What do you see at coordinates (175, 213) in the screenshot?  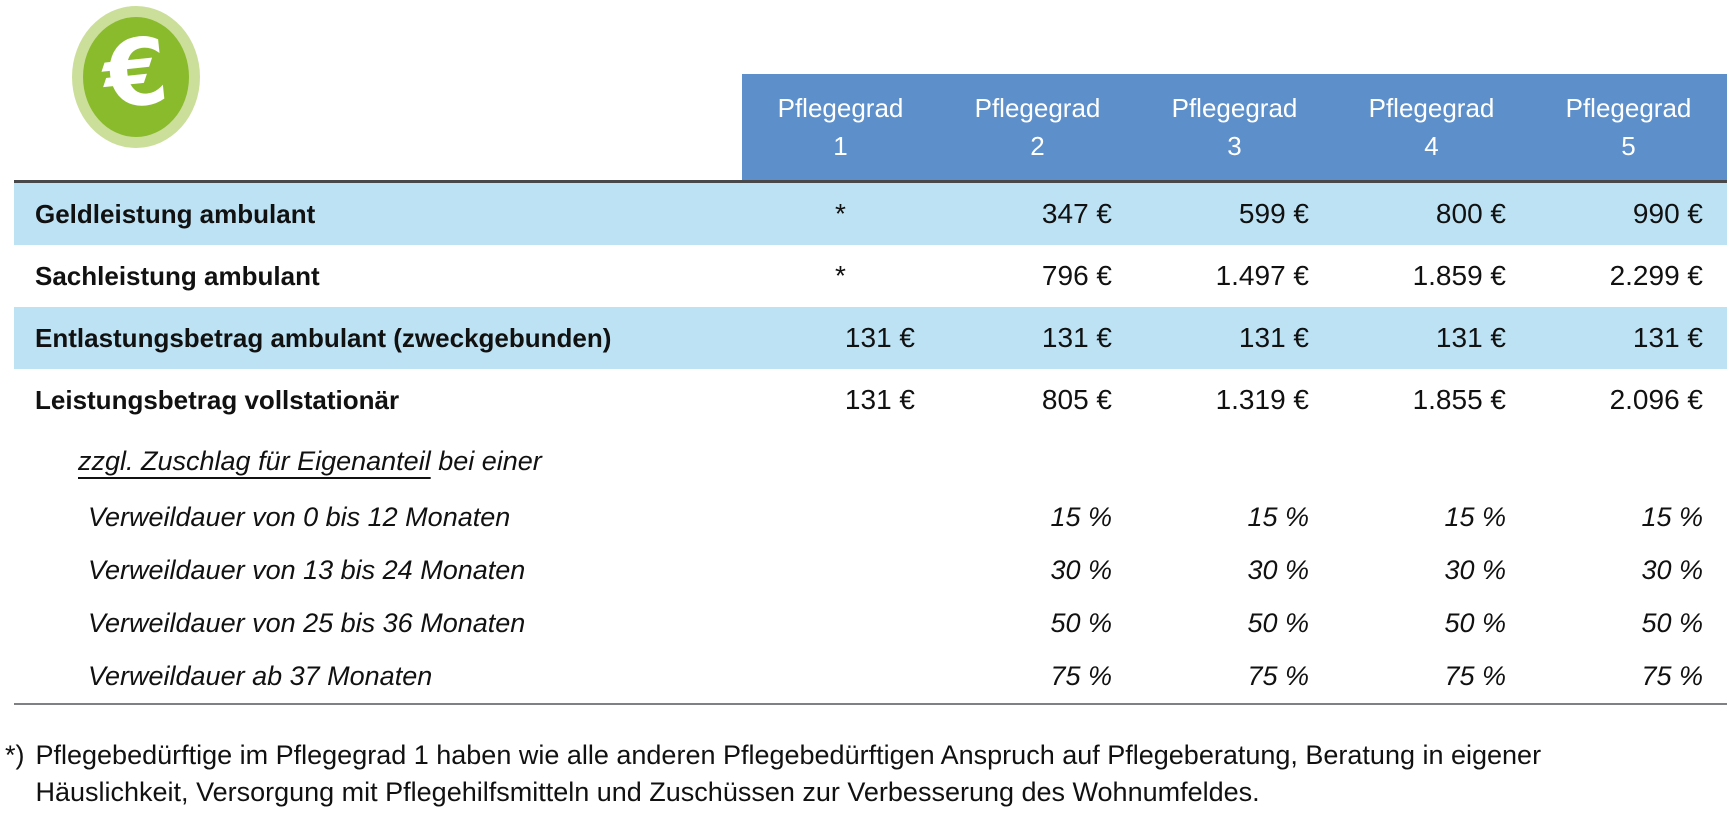 I see `row-label: Geldleistung ambulant` at bounding box center [175, 213].